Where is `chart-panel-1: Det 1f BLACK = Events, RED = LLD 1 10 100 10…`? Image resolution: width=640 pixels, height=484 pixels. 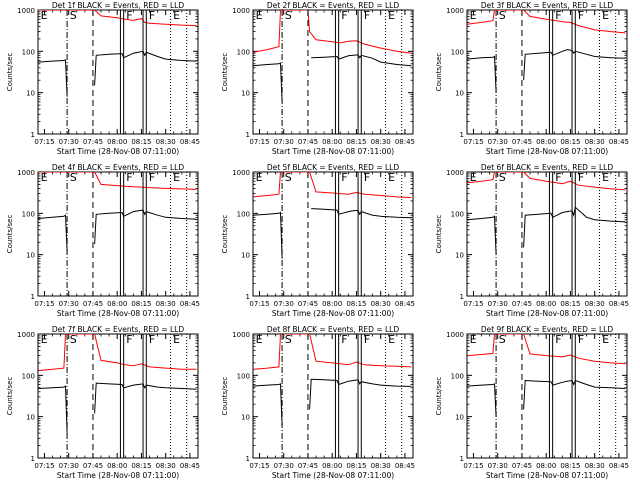 chart-panel-1: Det 1f BLACK = Events, RED = LLD 1 10 100 10… is located at coordinates (103, 78).